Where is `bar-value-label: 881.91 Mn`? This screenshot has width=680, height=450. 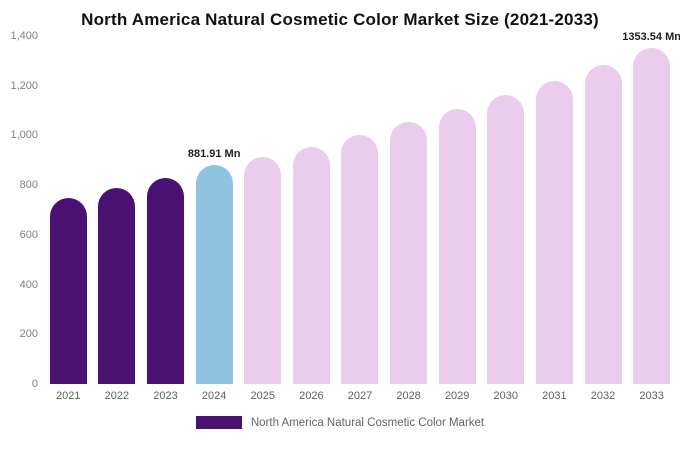 bar-value-label: 881.91 Mn is located at coordinates (214, 153).